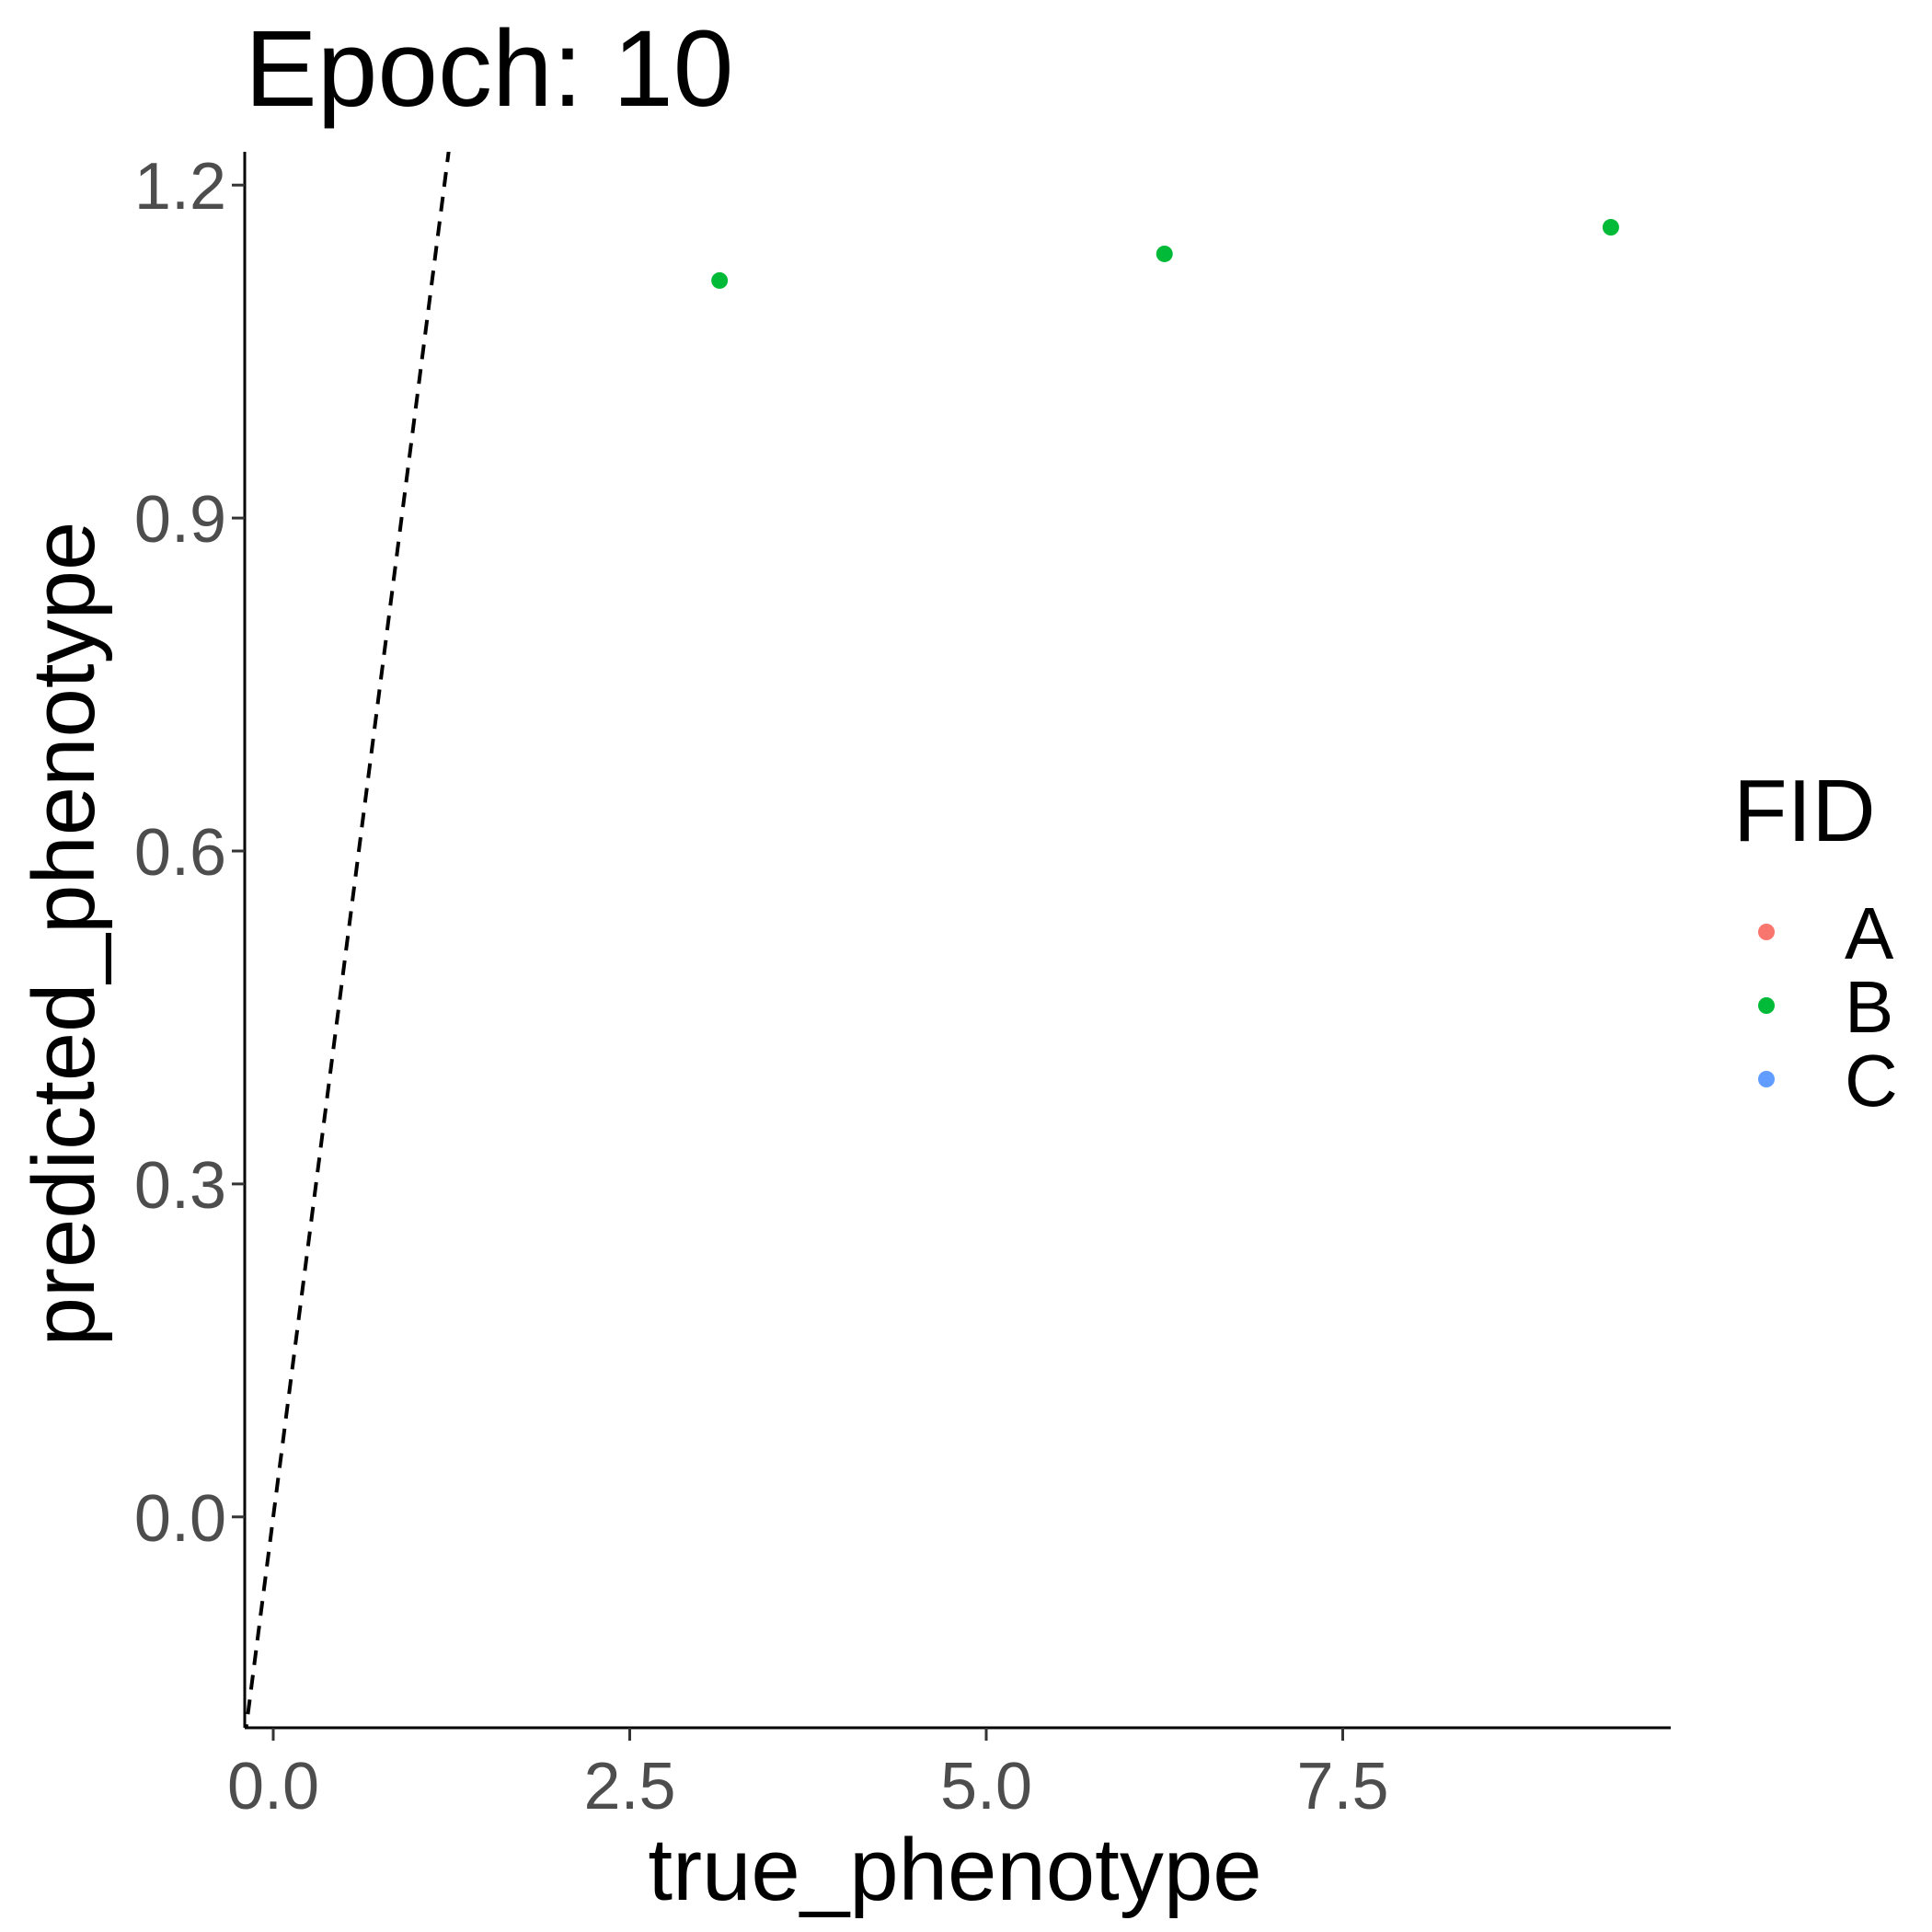  Describe the element at coordinates (180, 520) in the screenshot. I see `y-tick-label: 0.9` at that location.